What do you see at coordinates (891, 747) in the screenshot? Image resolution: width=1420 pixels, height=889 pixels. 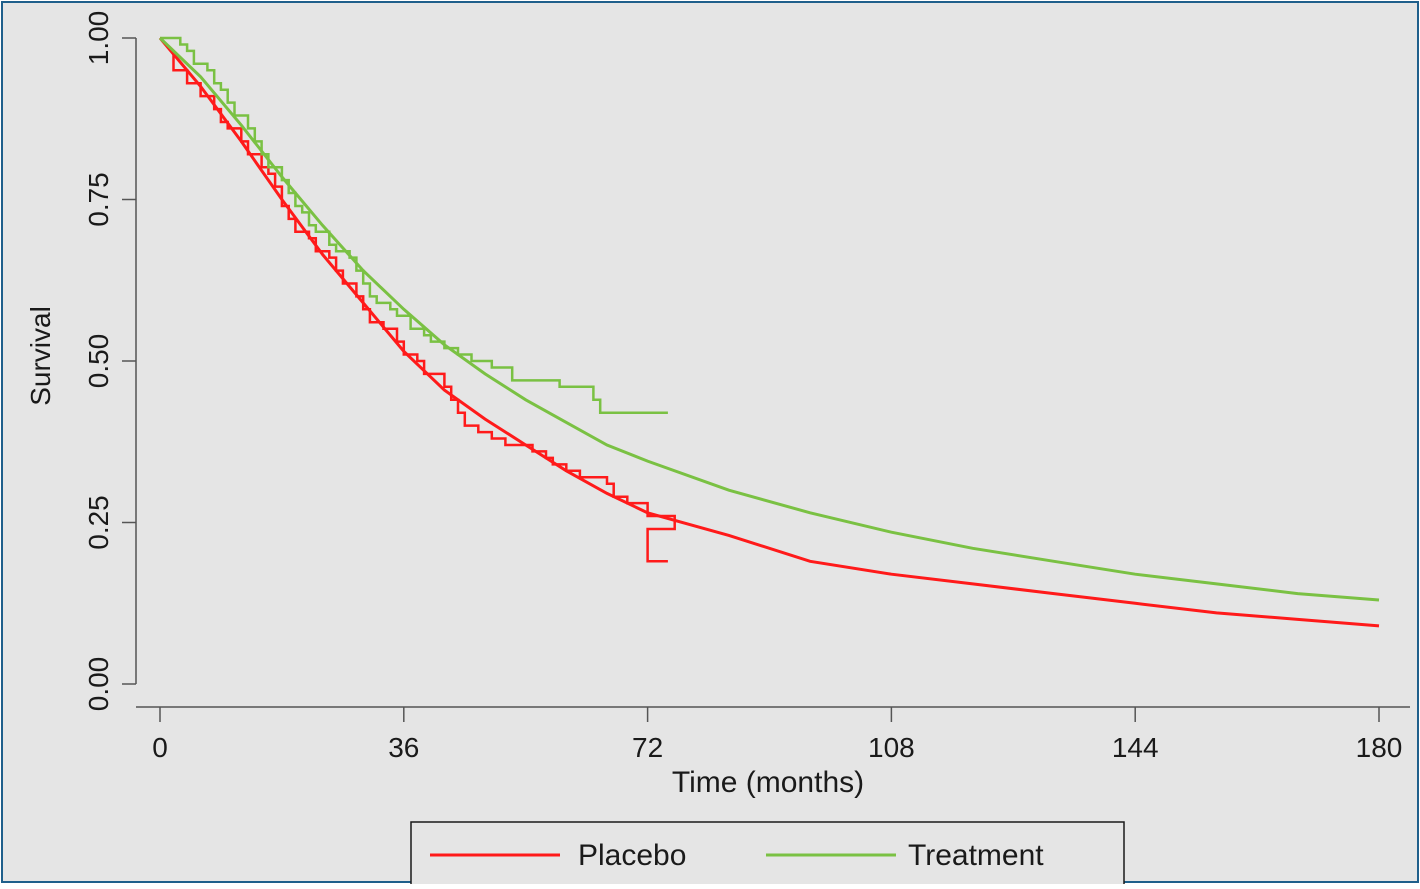 I see `x-tick-label: 108` at bounding box center [891, 747].